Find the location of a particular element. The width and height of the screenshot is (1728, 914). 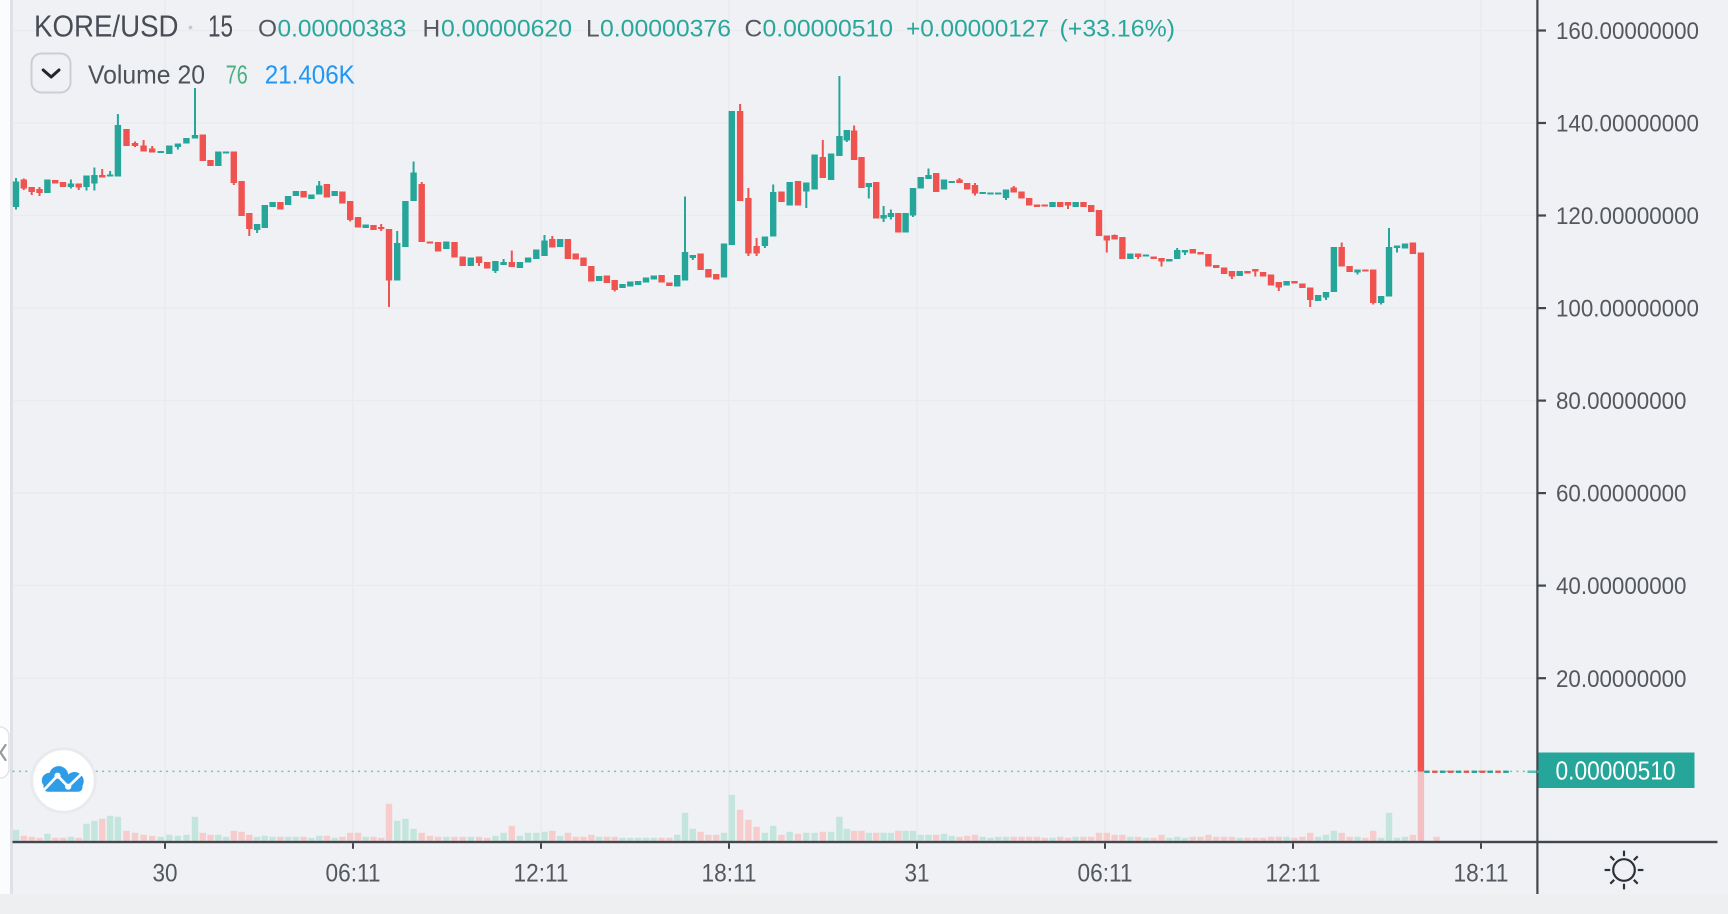

svg-text: 76 is located at coordinates (237, 75).